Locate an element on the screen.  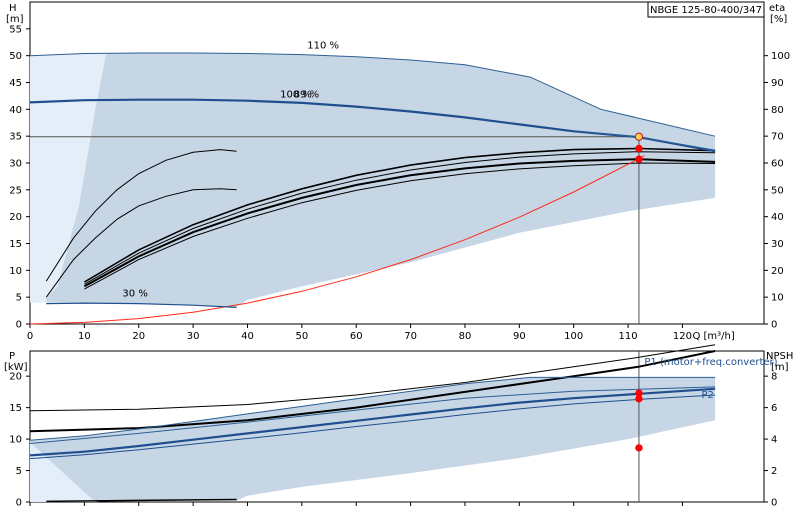
flow-x-tick-label: 70 is located at coordinates (410, 336).